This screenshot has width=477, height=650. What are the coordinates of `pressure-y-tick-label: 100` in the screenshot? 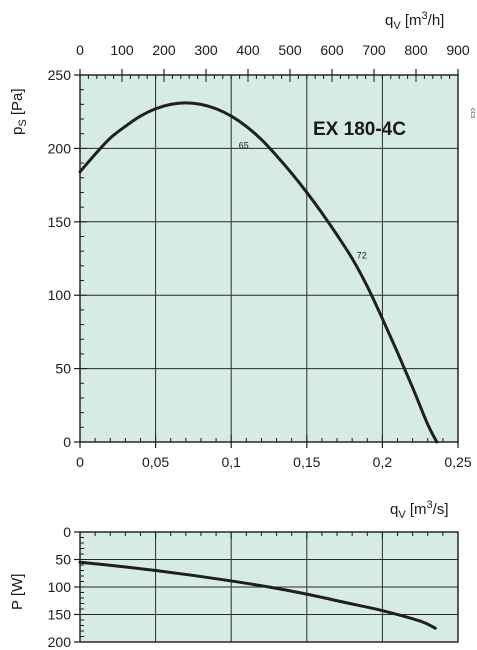 It's located at (60, 295).